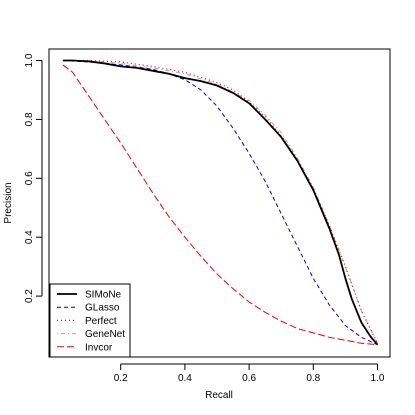 This screenshot has height=415, width=415. What do you see at coordinates (103, 295) in the screenshot?
I see `legend-label-simone: SIMoNe` at bounding box center [103, 295].